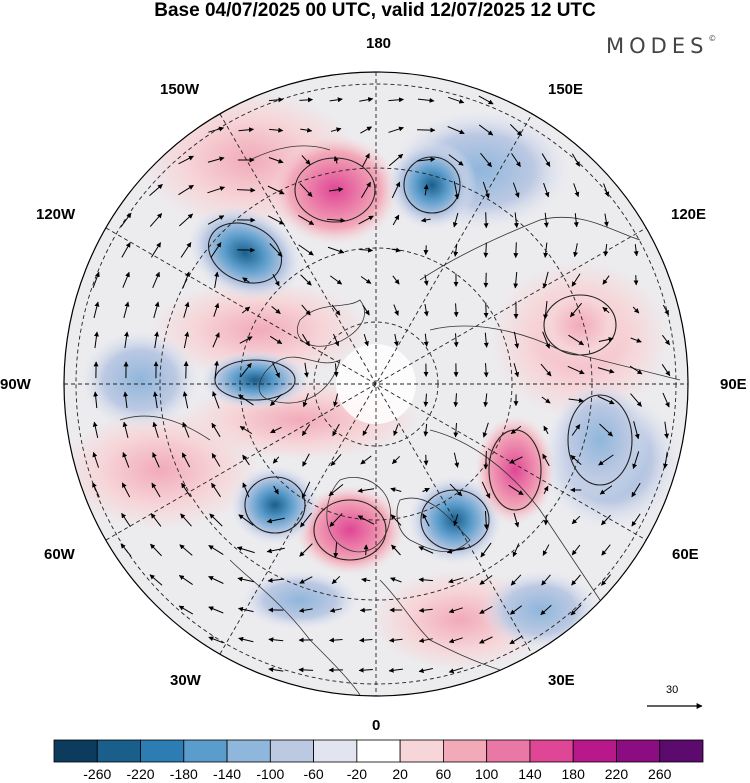 The height and width of the screenshot is (783, 750). What do you see at coordinates (600, 440) in the screenshot?
I see `anomaly-low-central-siberia` at bounding box center [600, 440].